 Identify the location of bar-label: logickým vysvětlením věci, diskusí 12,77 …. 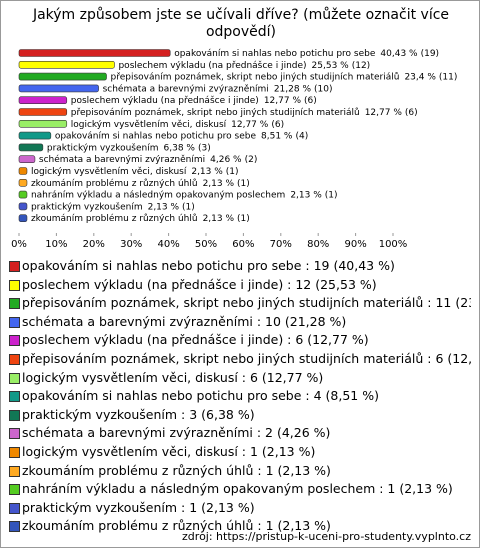
(177, 124).